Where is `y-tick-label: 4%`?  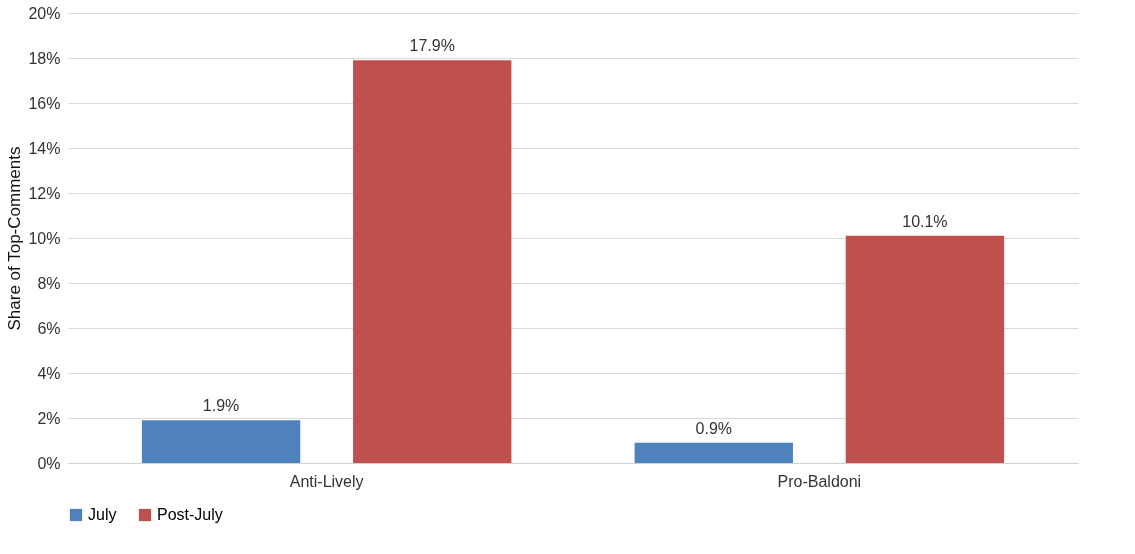 y-tick-label: 4% is located at coordinates (49, 373).